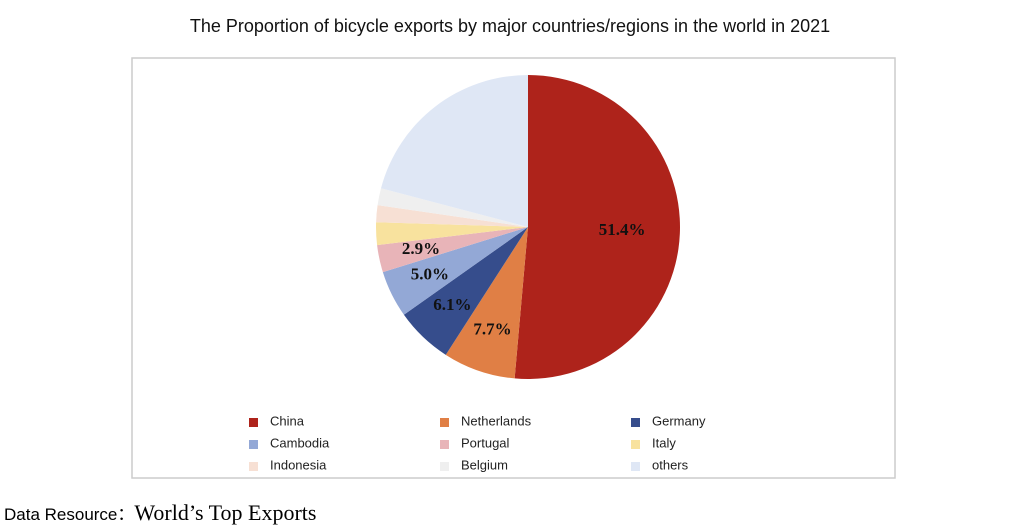  What do you see at coordinates (287, 420) in the screenshot?
I see `legend-label: China` at bounding box center [287, 420].